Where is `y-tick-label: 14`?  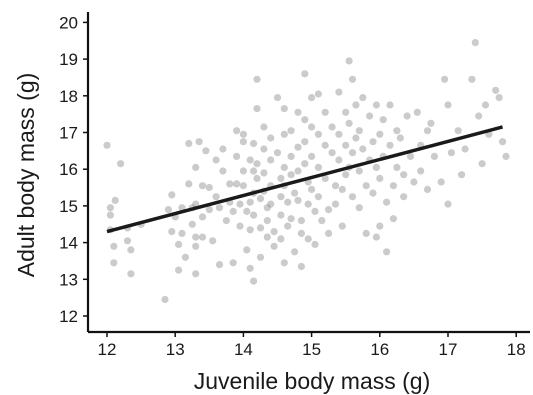 y-tick-label: 14 is located at coordinates (68, 243).